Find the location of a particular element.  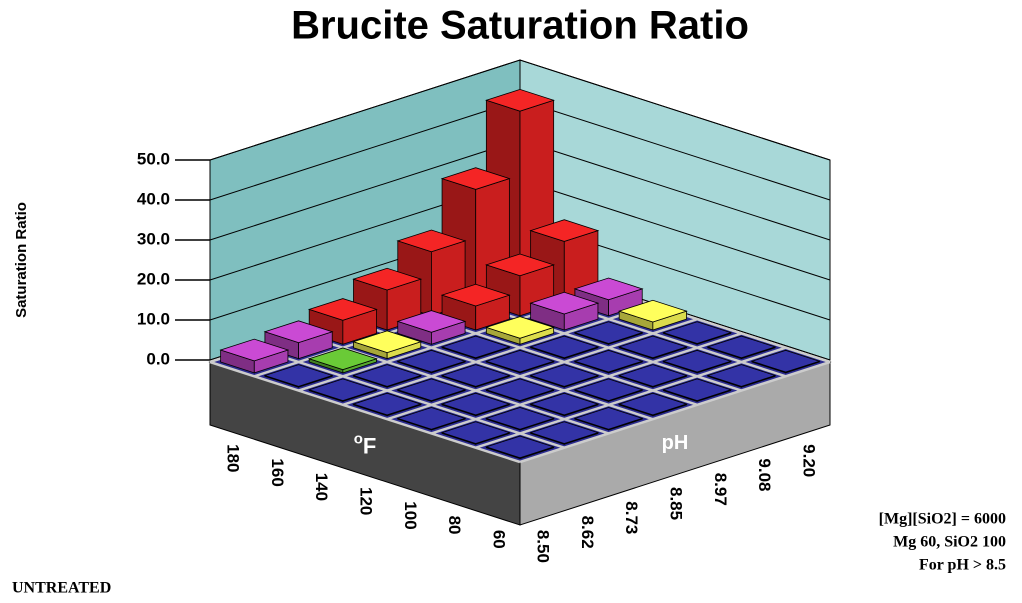

x-tick-label: 140 is located at coordinates (321, 487).